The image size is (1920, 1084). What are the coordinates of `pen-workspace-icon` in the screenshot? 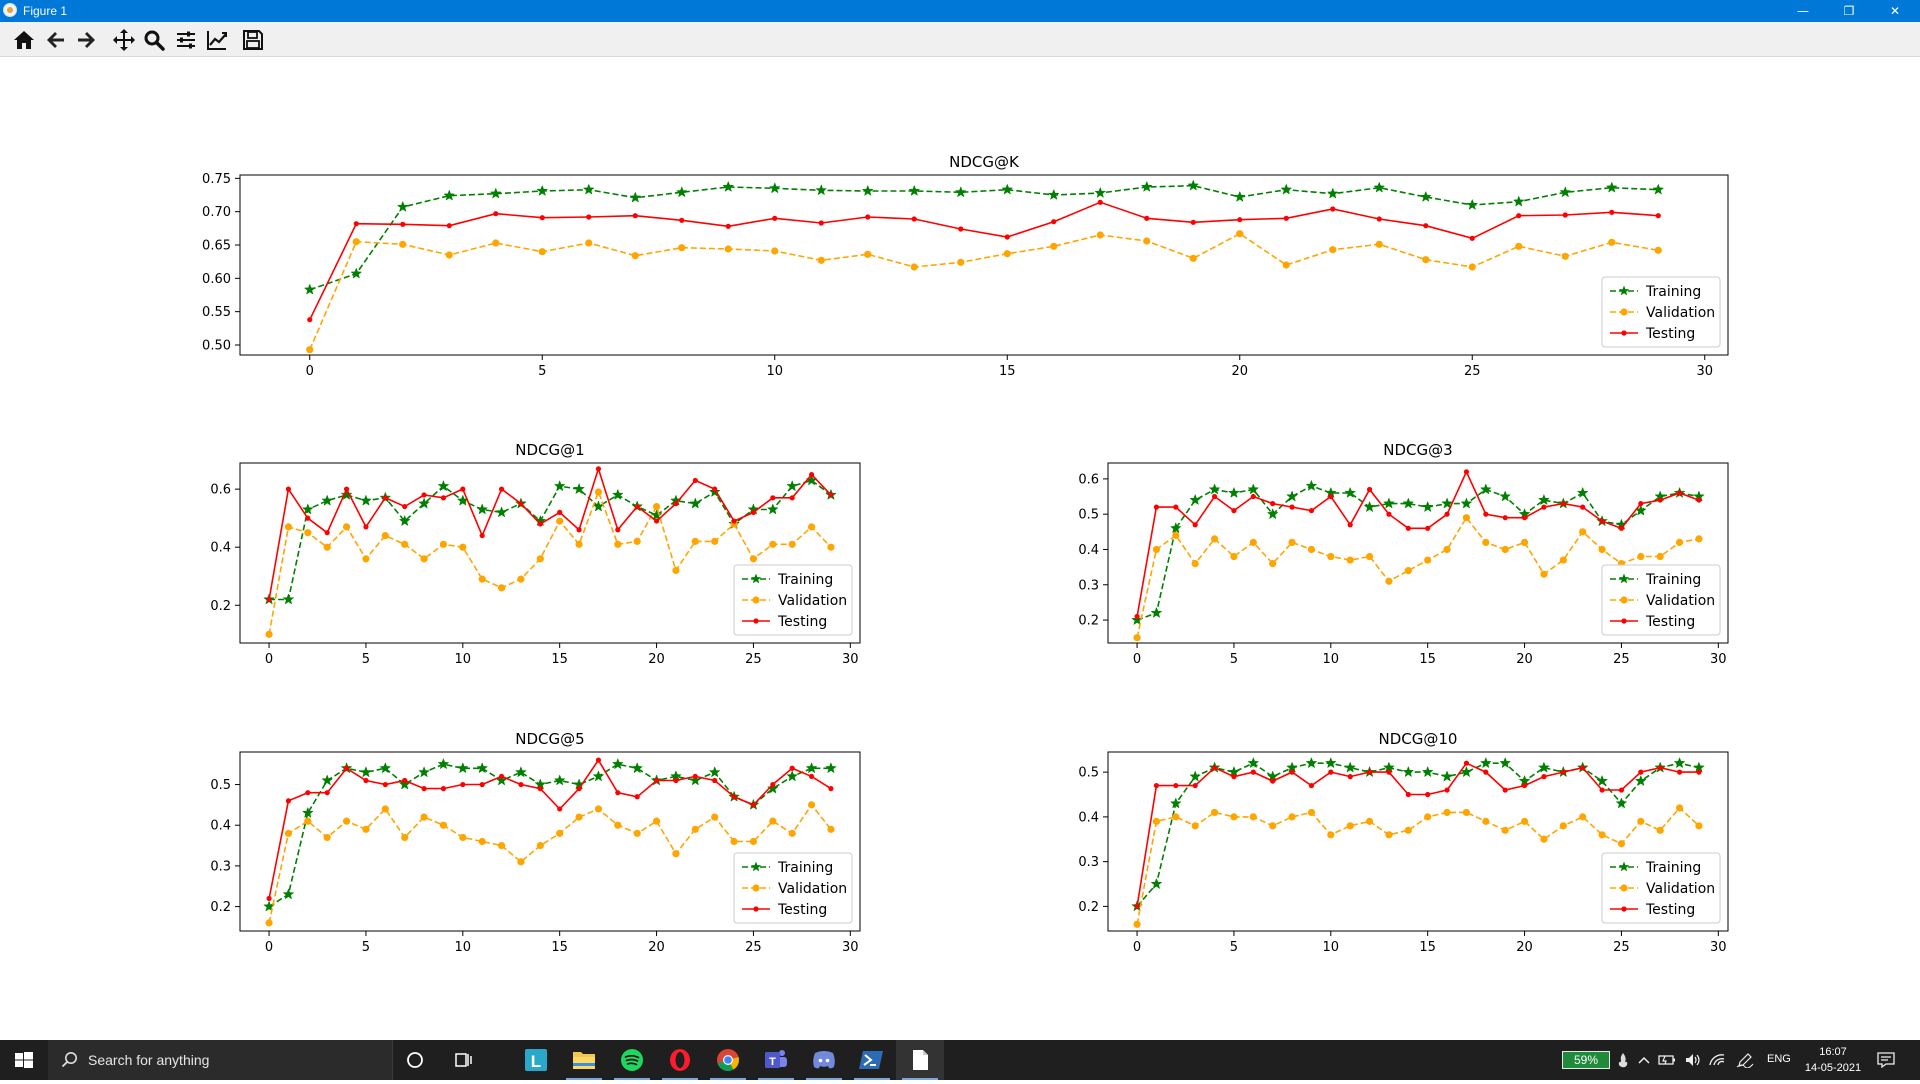 It's located at (1745, 1060).